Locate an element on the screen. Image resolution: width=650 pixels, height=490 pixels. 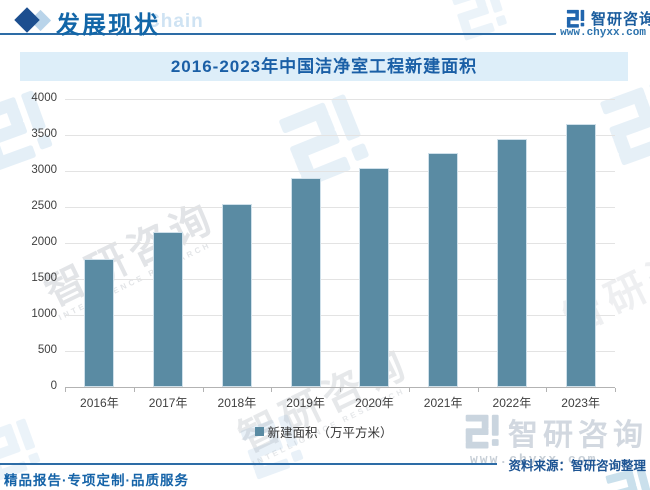
x-tick-label: 2023年 is located at coordinates (580, 403).